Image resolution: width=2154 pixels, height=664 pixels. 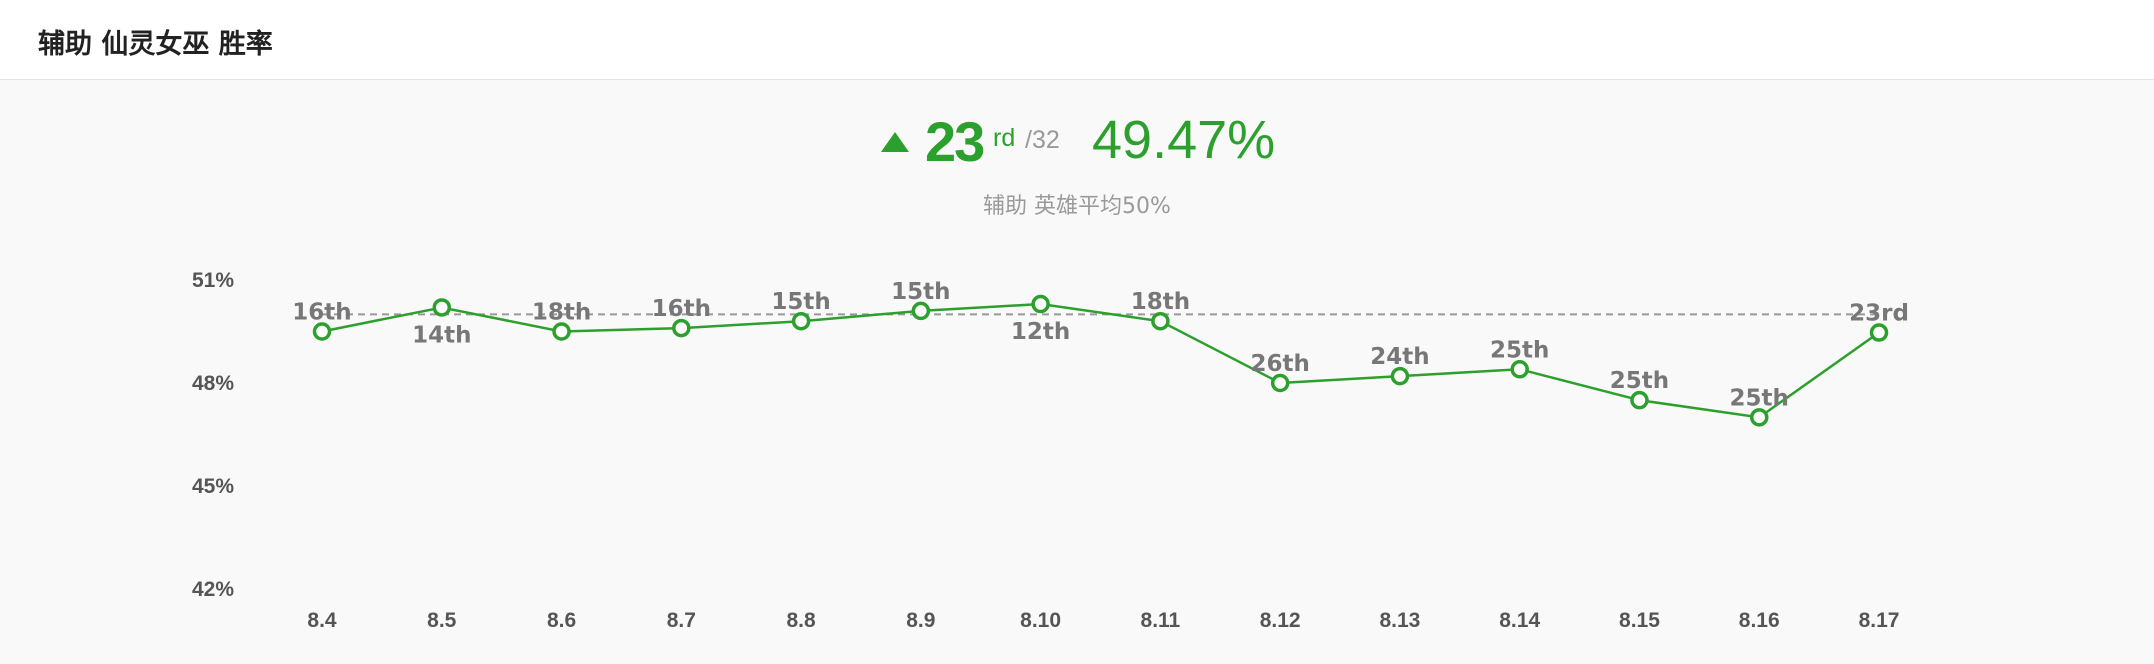 I want to click on y-tick-label: 42%, so click(x=213, y=589).